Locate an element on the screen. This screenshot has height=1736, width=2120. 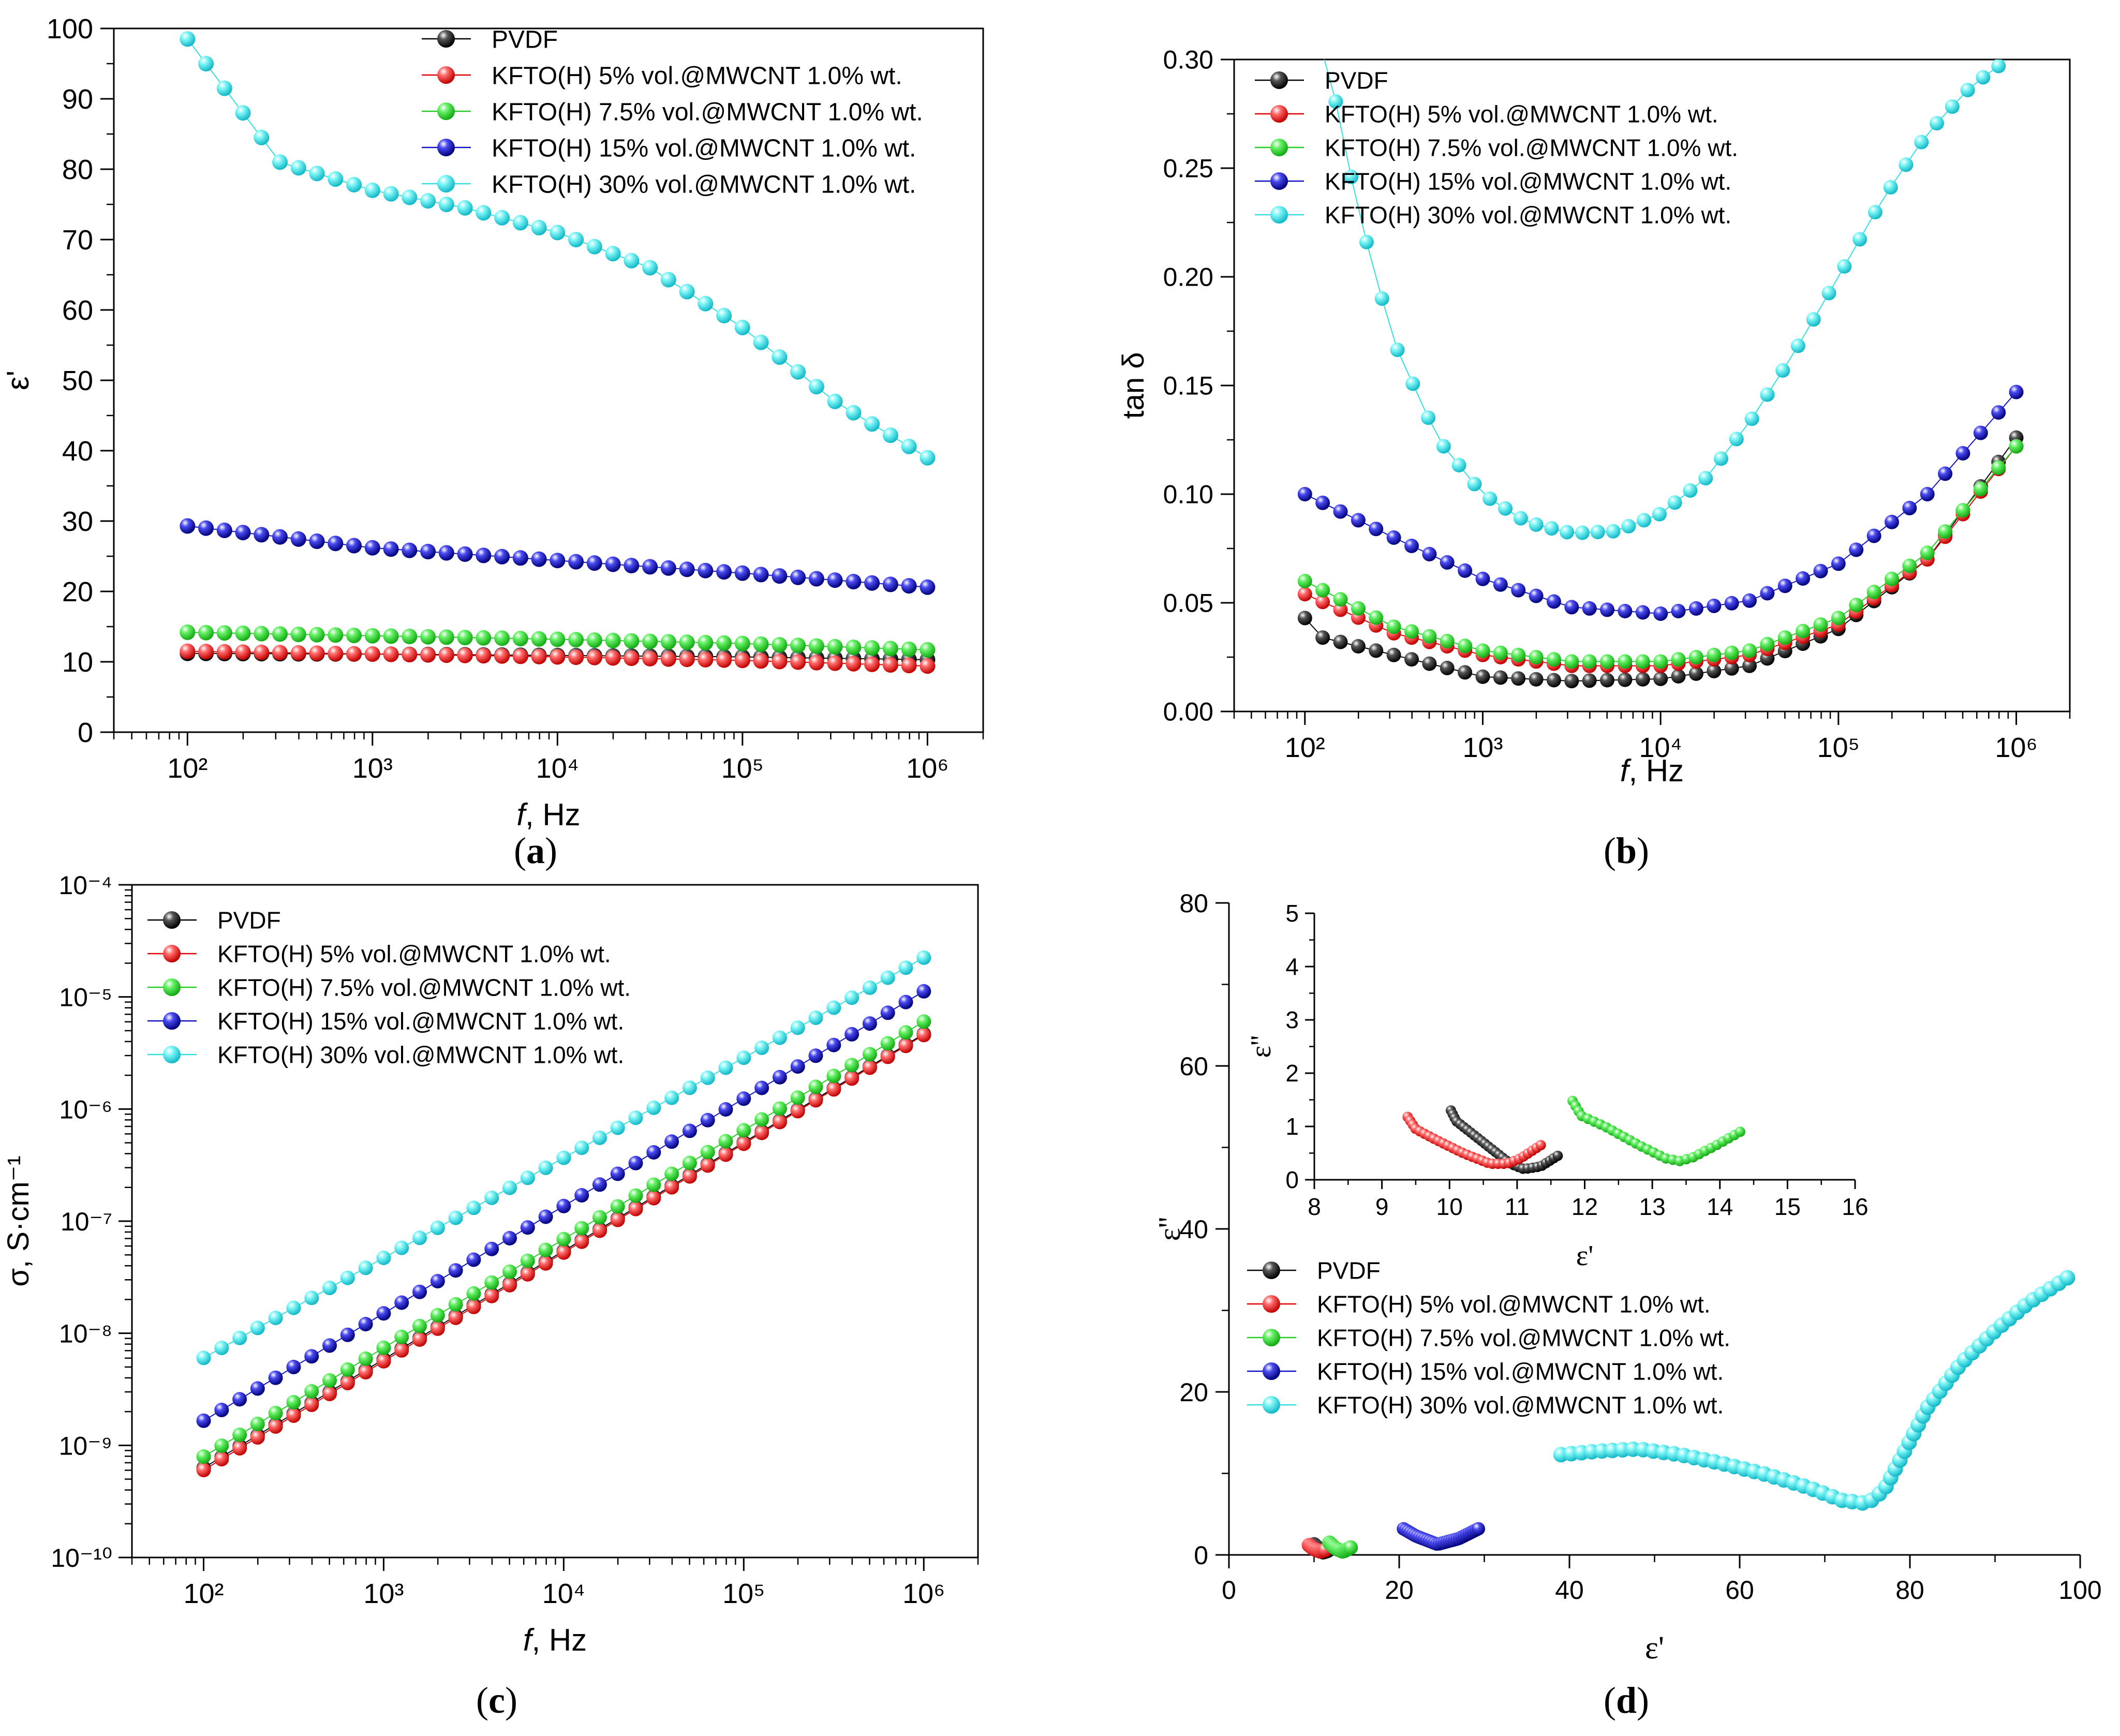
legend-label: KFTO(H) 5% vol.@MWCNT 1.0% wt. is located at coordinates (1522, 114).